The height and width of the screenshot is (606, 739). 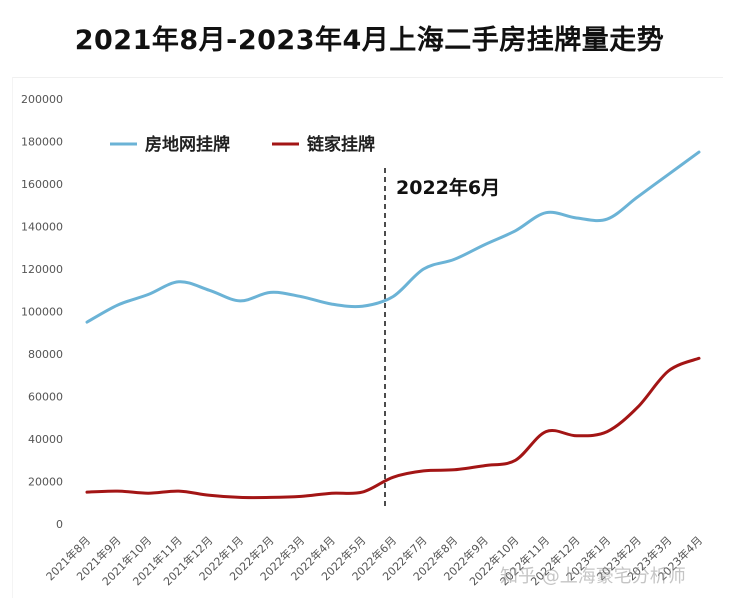 I want to click on y-tick-label: 0, so click(x=59, y=524).